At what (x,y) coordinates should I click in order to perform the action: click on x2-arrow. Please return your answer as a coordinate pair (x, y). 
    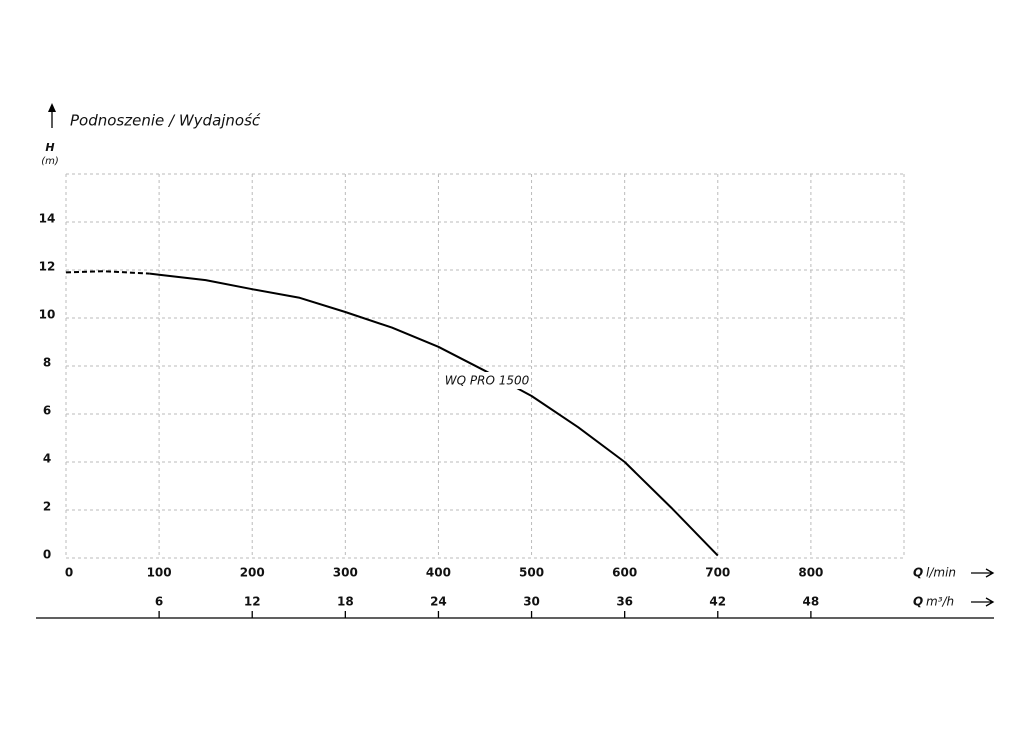
    Looking at the image, I should click on (983, 602).